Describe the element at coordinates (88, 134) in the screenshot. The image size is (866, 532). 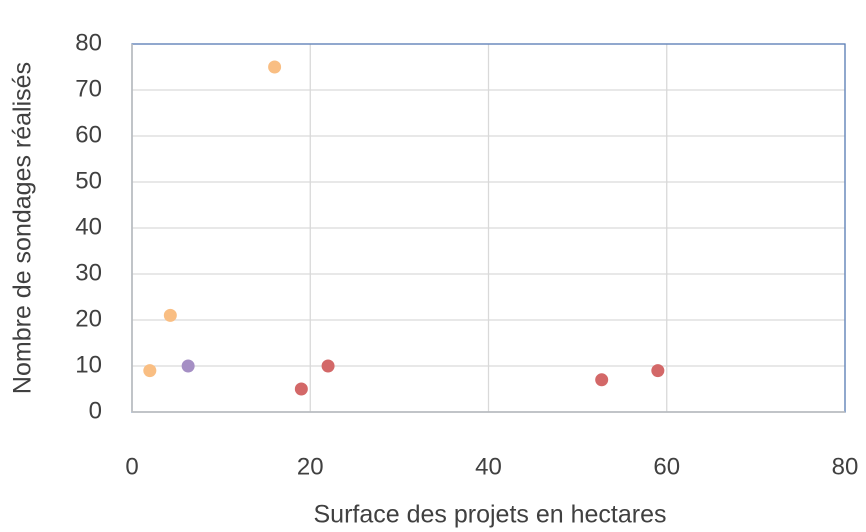
I see `y-tick-label: 60` at that location.